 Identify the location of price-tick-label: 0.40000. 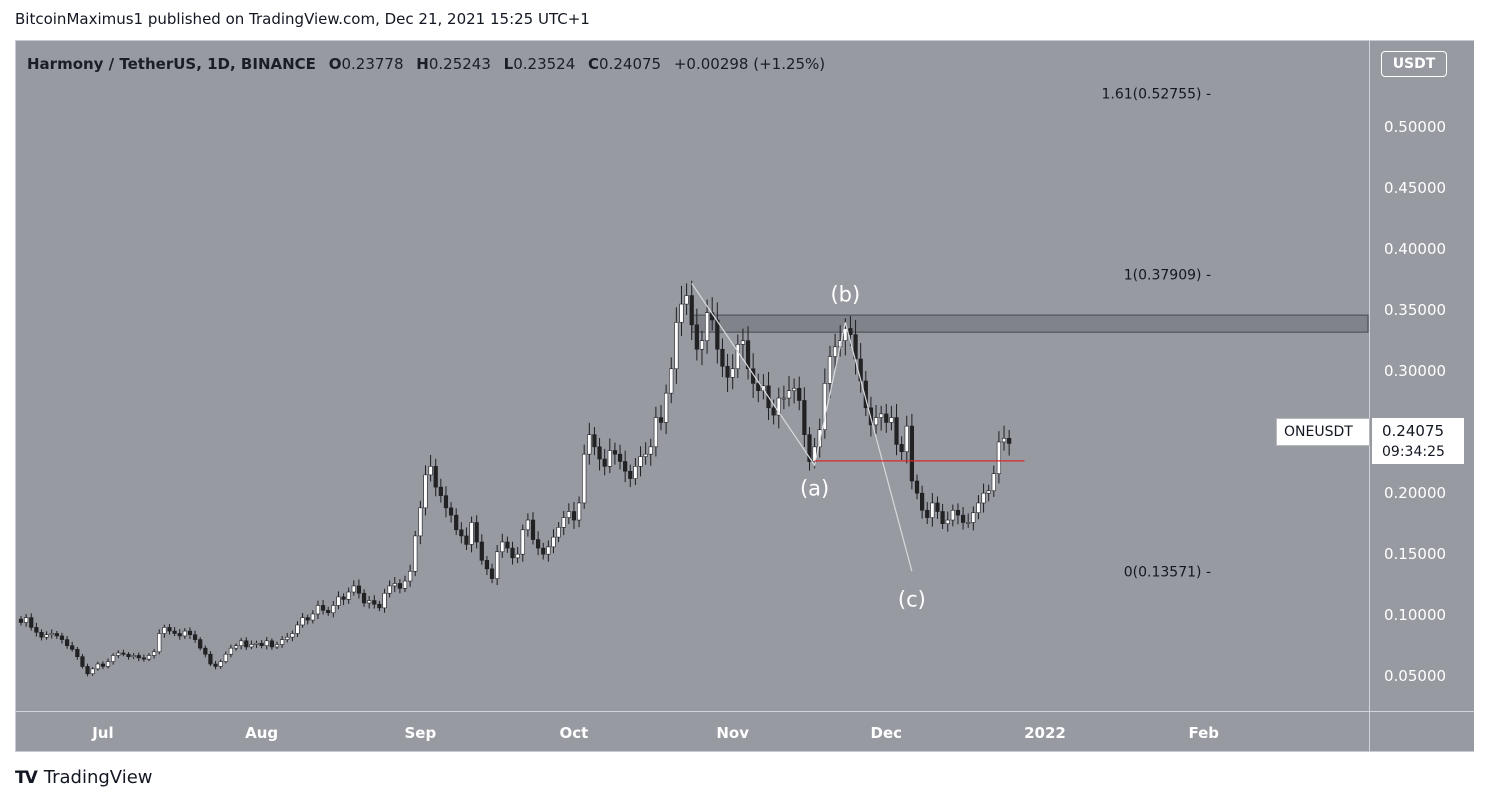
(1415, 249).